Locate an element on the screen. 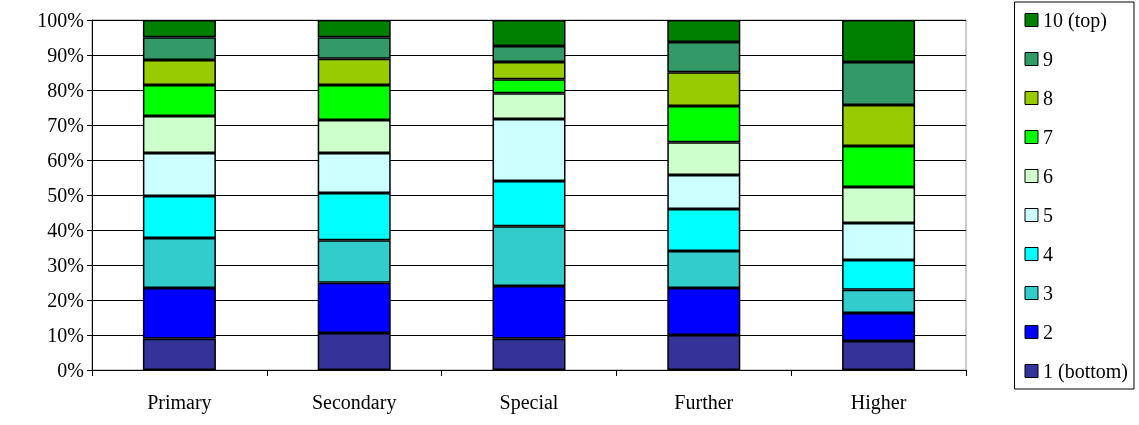 The height and width of the screenshot is (425, 1139). y-tick-label: 30% is located at coordinates (65, 265).